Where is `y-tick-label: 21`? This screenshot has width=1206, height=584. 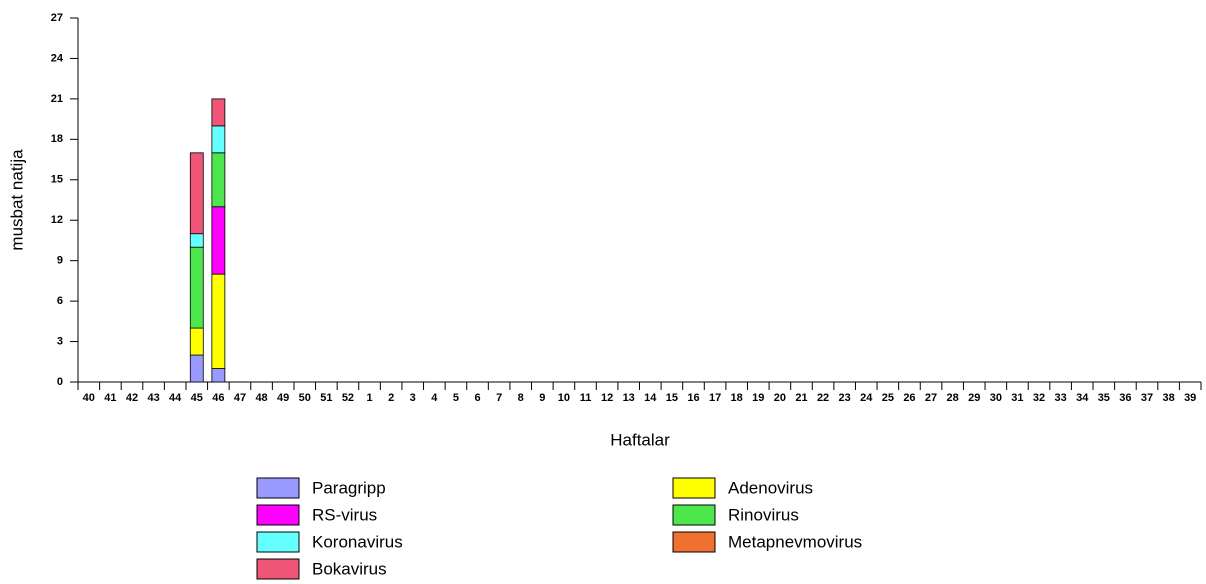
y-tick-label: 21 is located at coordinates (57, 99).